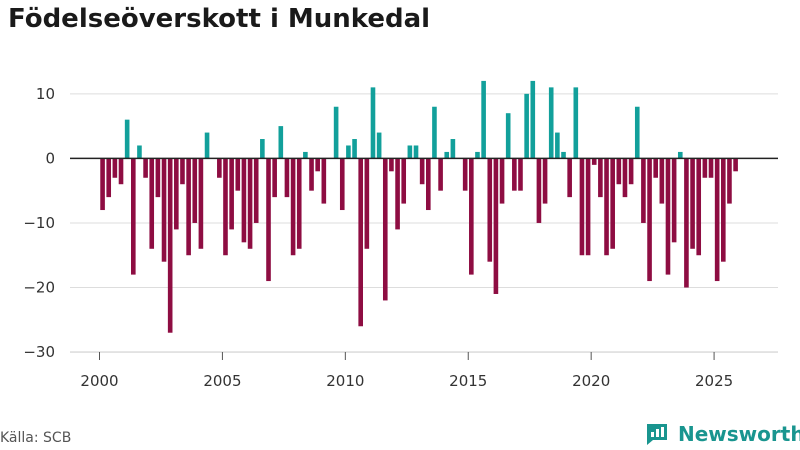 This screenshot has width=800, height=450. Describe the element at coordinates (714, 381) in the screenshot. I see `x-tick-label: 2025` at that location.